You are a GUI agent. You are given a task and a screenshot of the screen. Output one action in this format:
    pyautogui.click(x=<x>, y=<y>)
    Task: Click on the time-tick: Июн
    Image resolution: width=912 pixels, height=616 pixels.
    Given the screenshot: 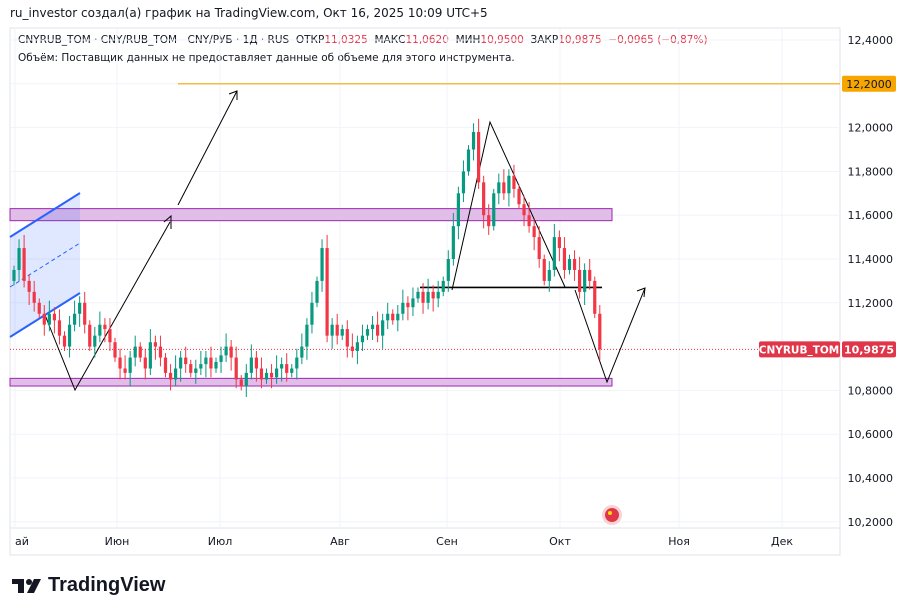 What is the action you would take?
    pyautogui.click(x=117, y=541)
    